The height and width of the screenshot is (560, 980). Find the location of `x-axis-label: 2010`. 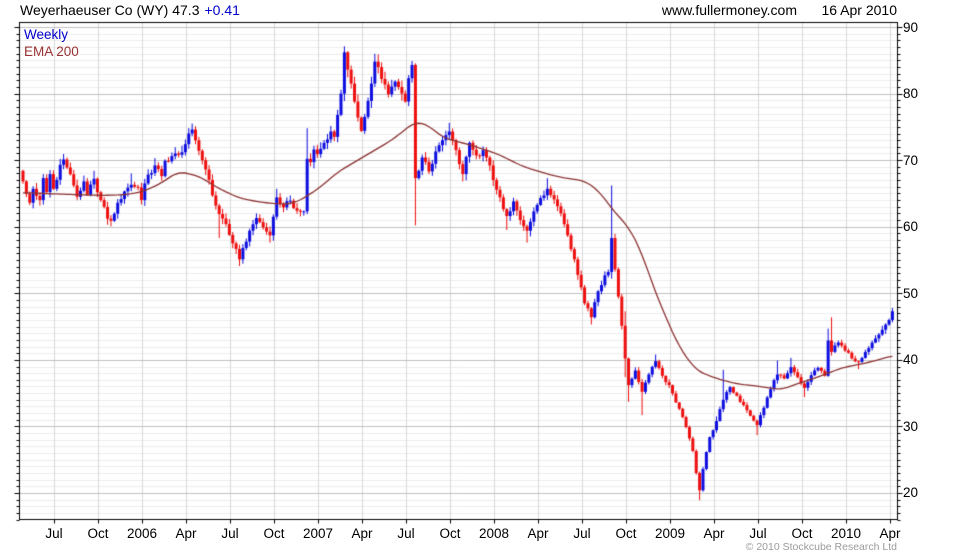

x-axis-label: 2010 is located at coordinates (846, 533).